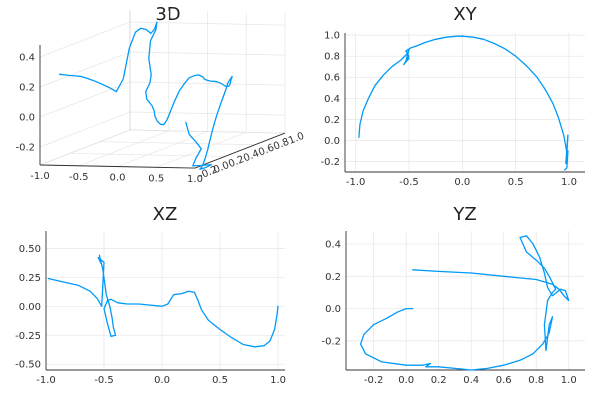  Describe the element at coordinates (117, 166) in the screenshot. I see `x-axis-line` at that location.